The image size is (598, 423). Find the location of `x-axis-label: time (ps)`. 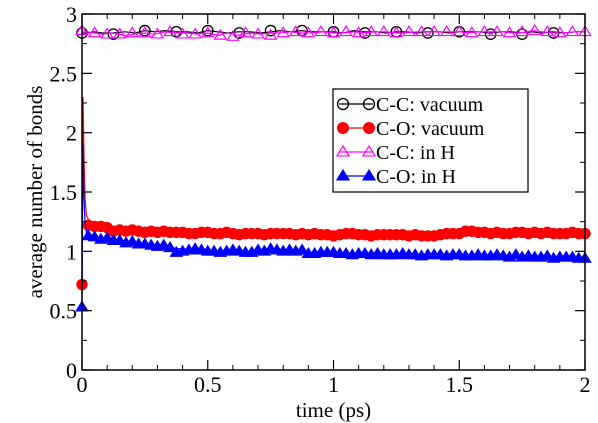

x-axis-label: time (ps) is located at coordinates (333, 410).